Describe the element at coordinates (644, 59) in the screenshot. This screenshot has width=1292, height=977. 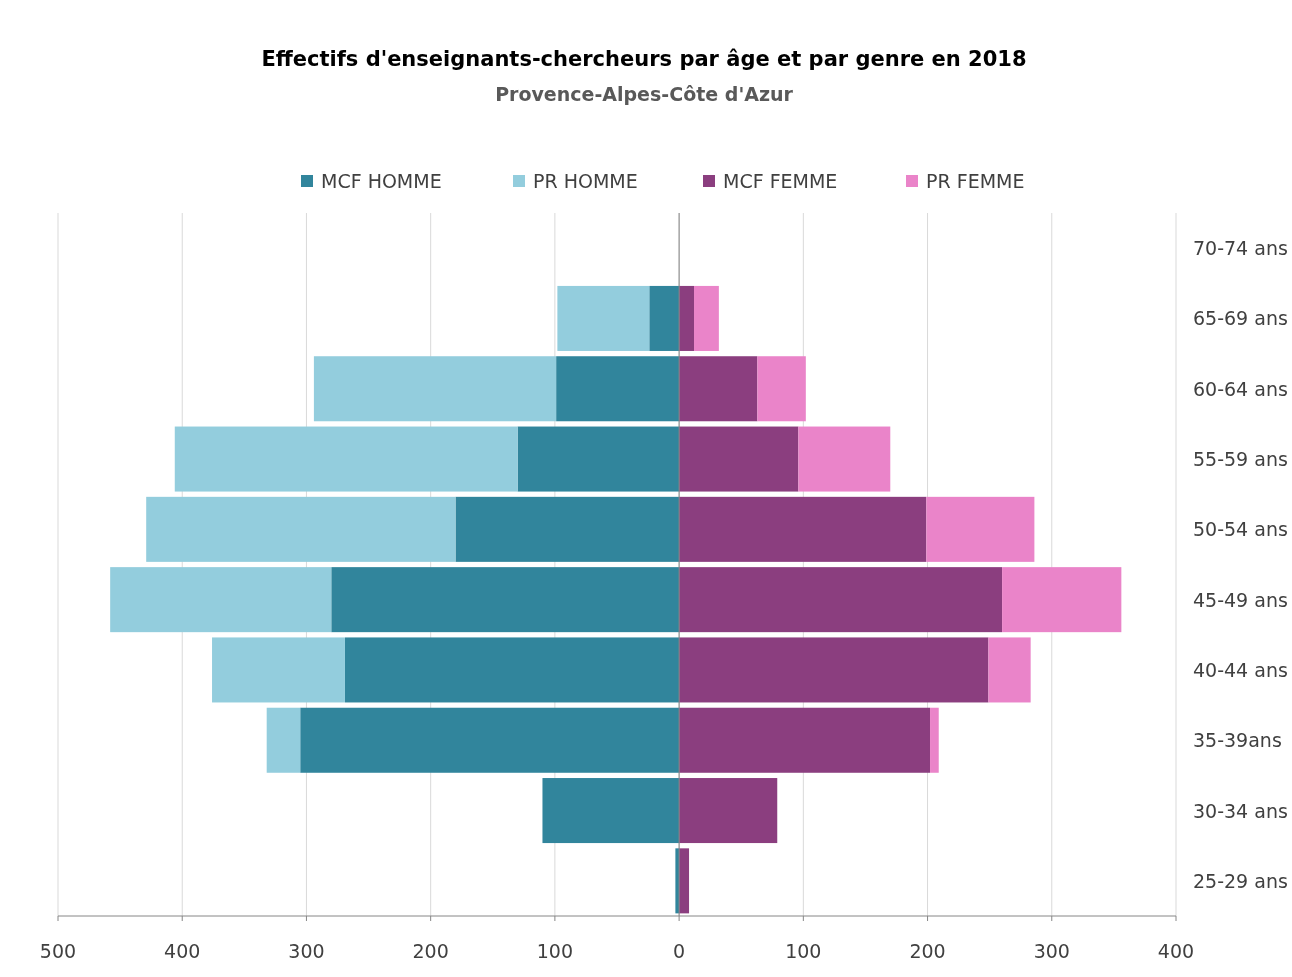
I see `chart-title: Effectifs d'enseignants-chercheurs par âge et par genre en 2018` at that location.